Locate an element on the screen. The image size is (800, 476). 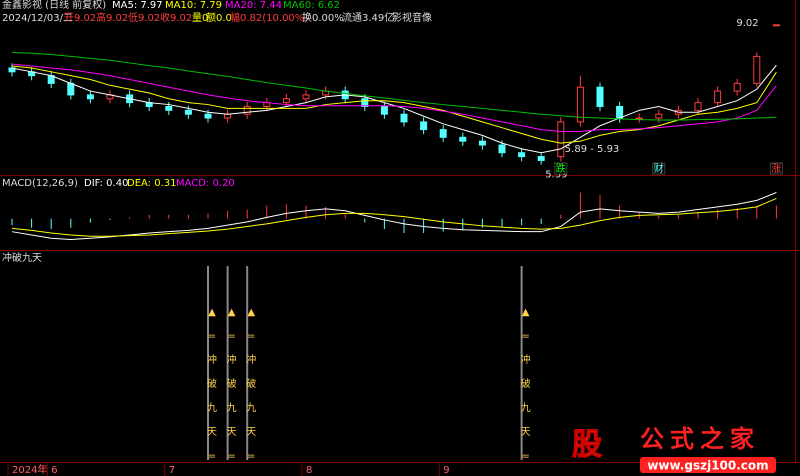
range: 幅0.82(10.00%) is located at coordinates (269, 17).